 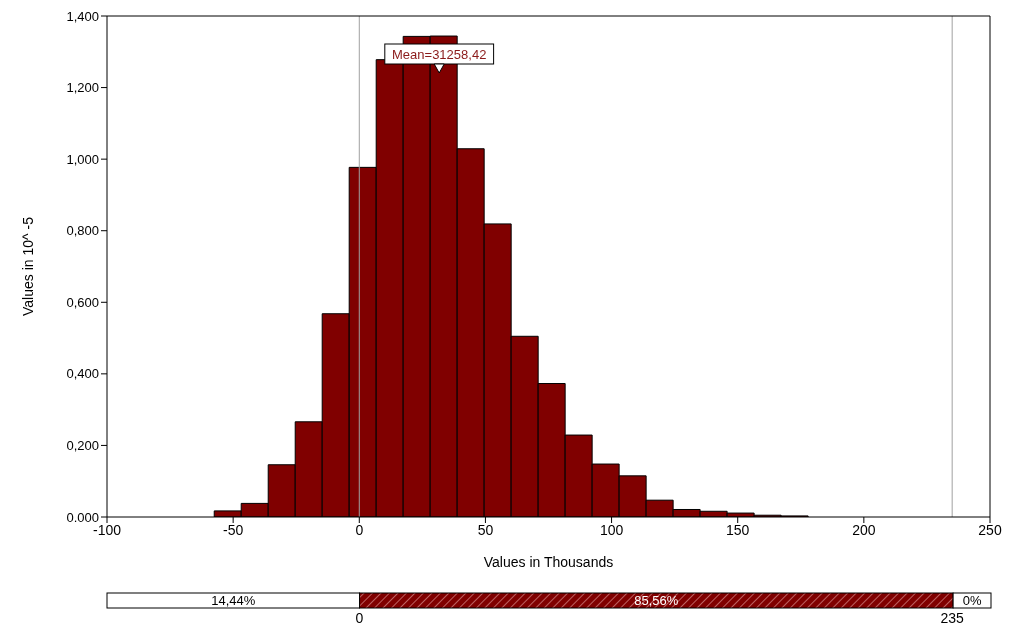 What do you see at coordinates (82, 159) in the screenshot?
I see `y-tick-label: 1,000` at bounding box center [82, 159].